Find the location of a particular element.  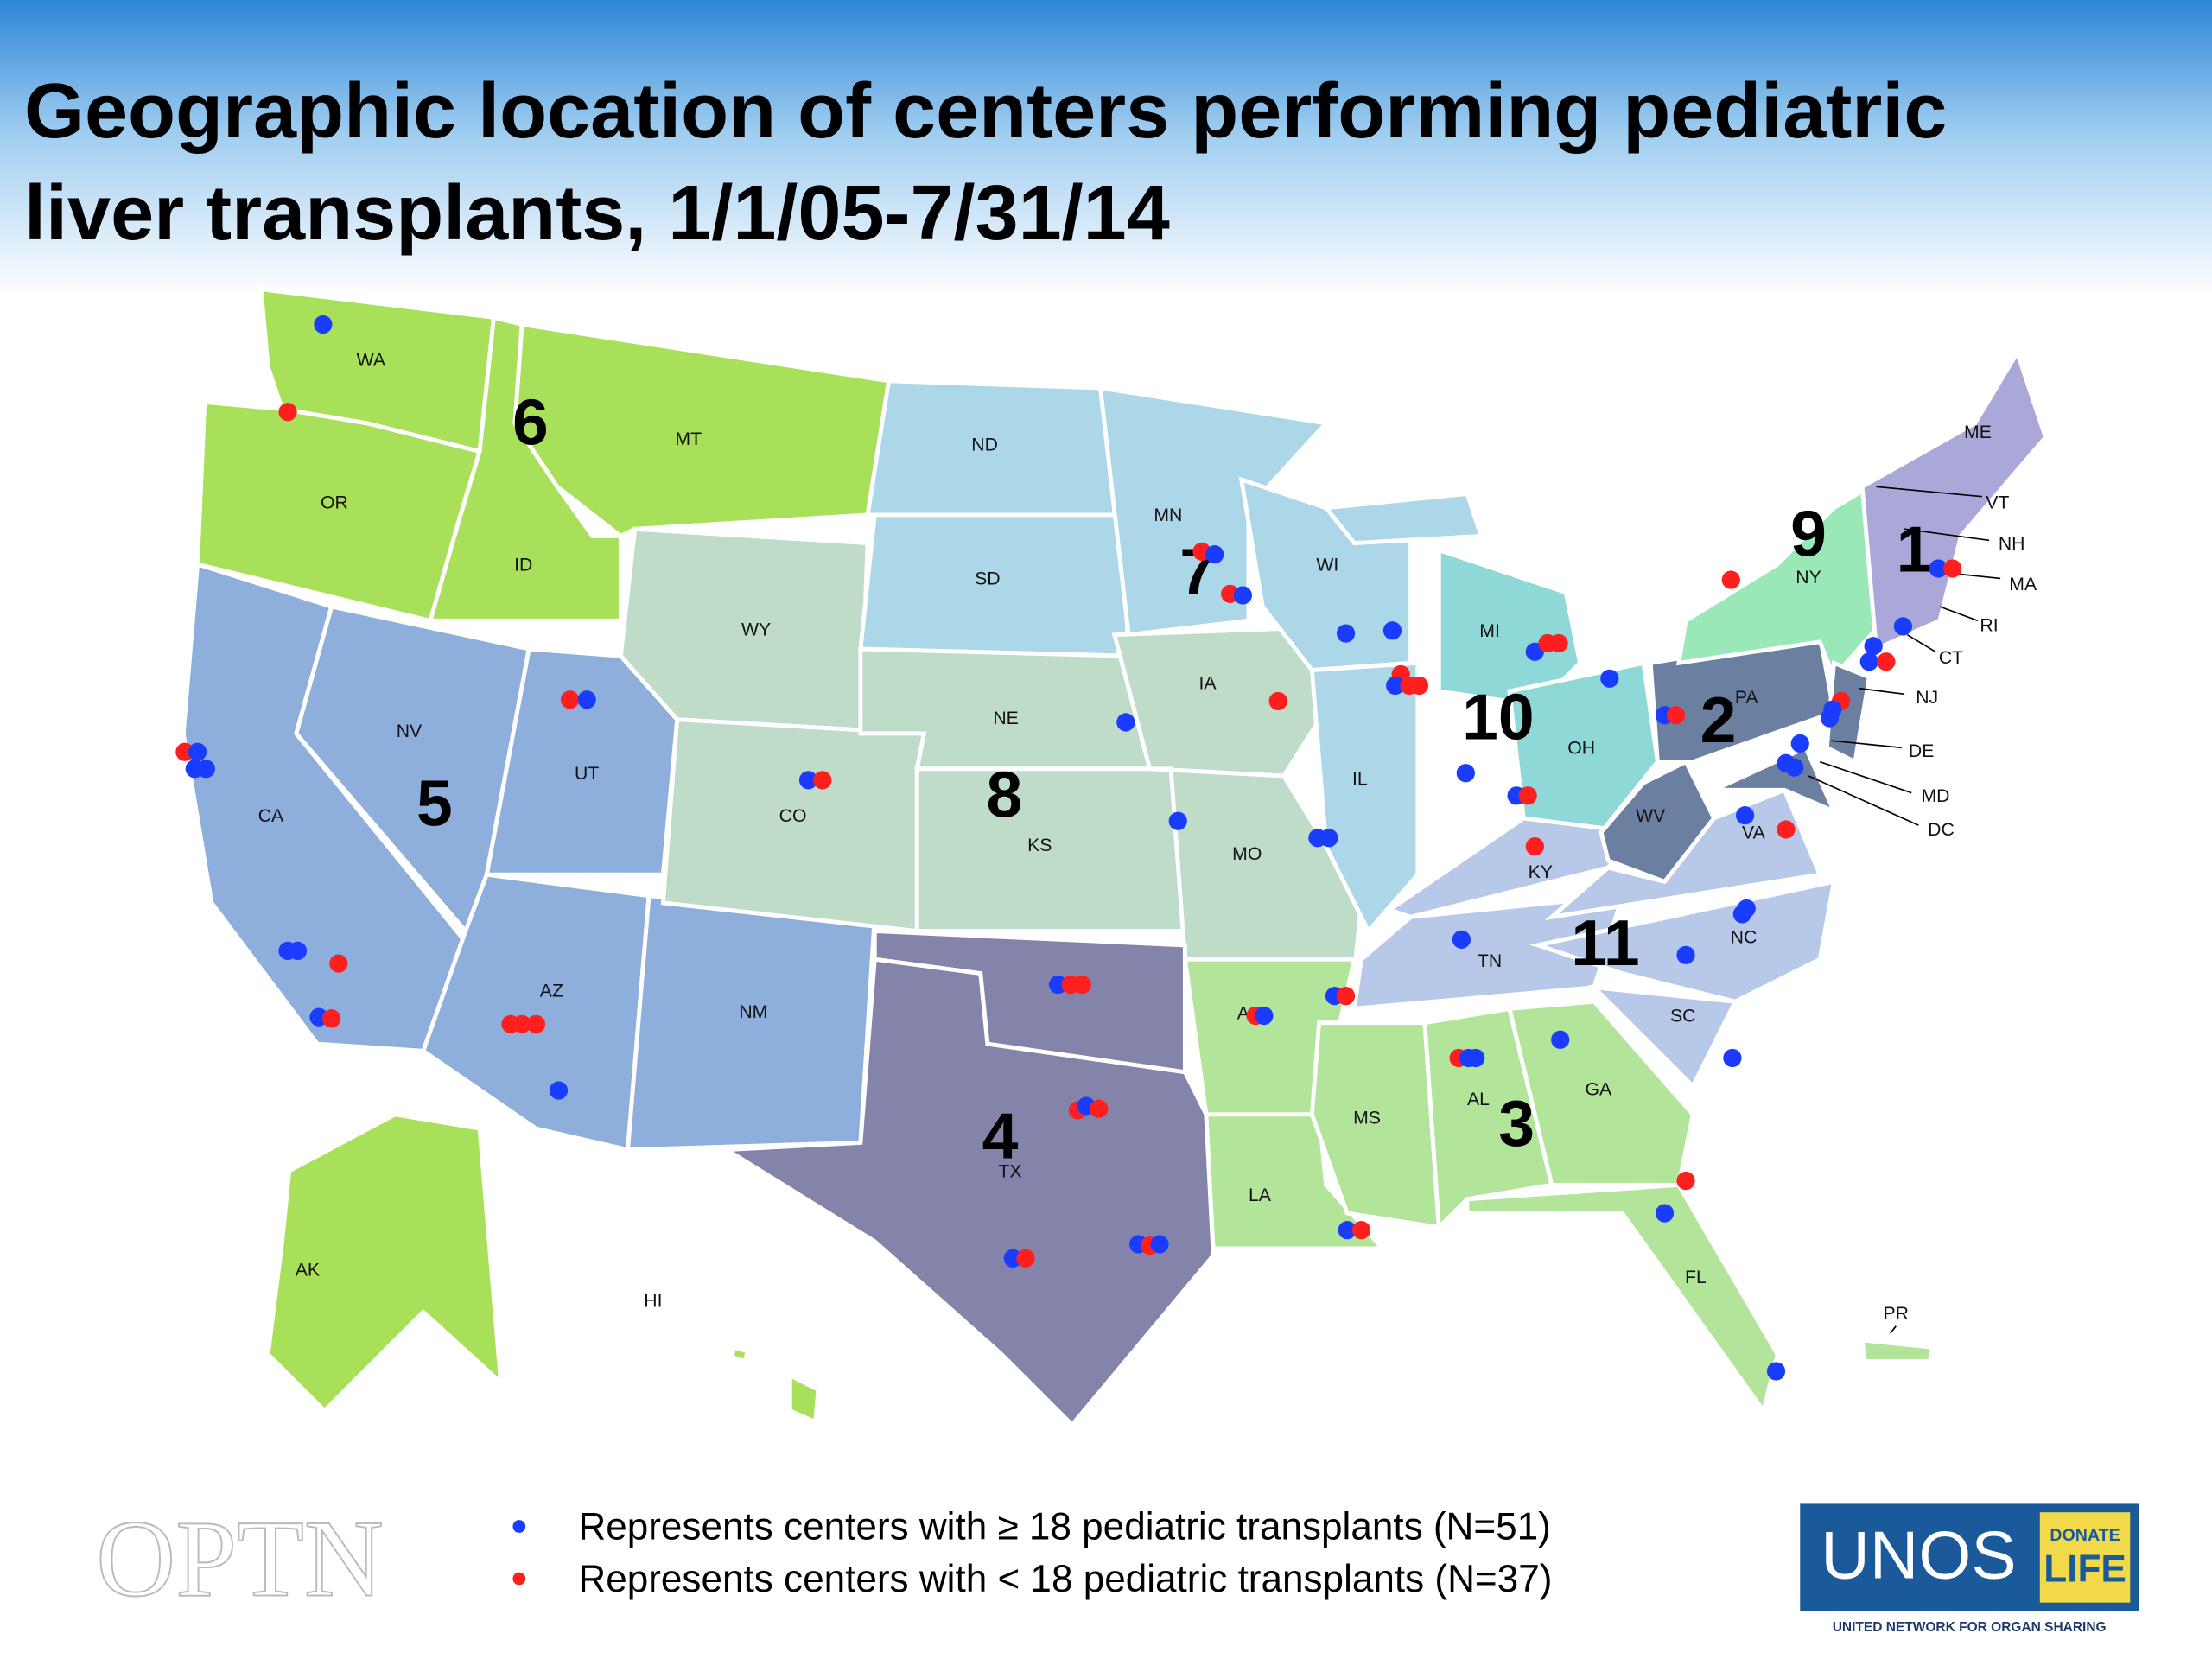

state-label: PA is located at coordinates (1747, 698).